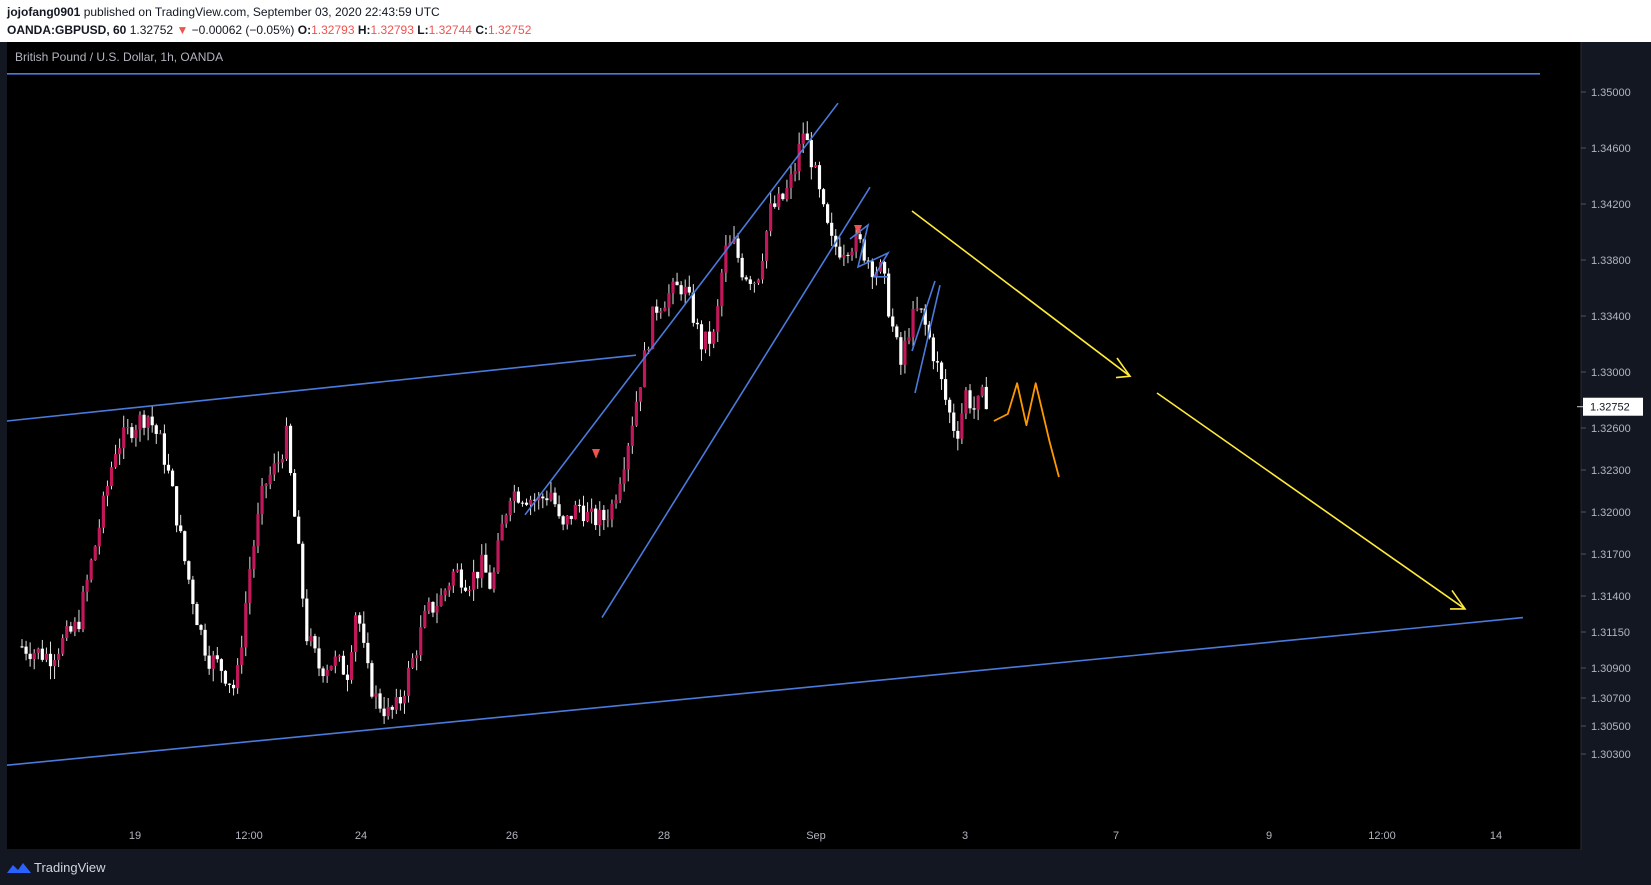 The image size is (1651, 885). Describe the element at coordinates (392, 30) in the screenshot. I see `high-value: 1.32793` at that location.